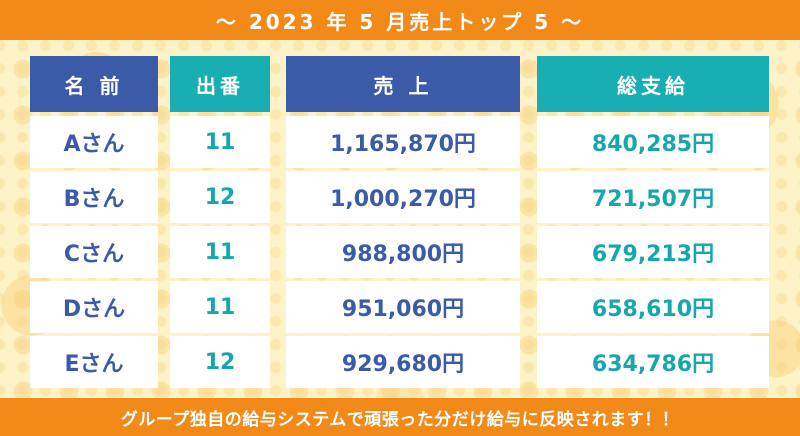  Describe the element at coordinates (220, 252) in the screenshot. I see `row-3-shifts: 11` at that location.